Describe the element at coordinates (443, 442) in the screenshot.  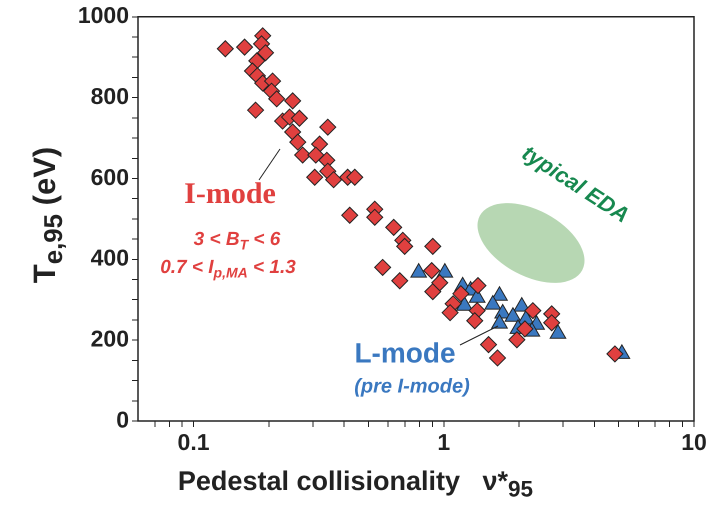
I see `x-tick-label: 1` at that location.